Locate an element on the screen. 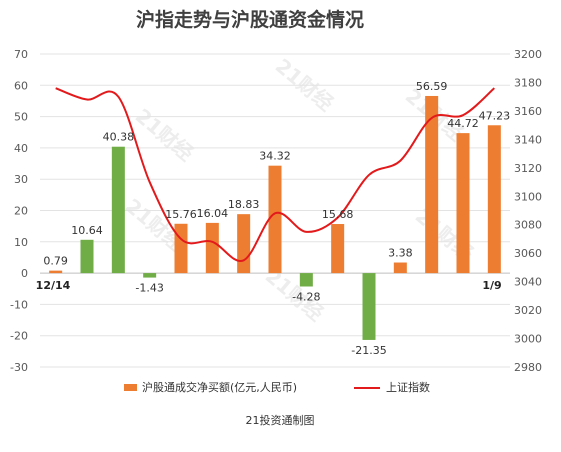 The width and height of the screenshot is (561, 452). left-axis-ticks: -30 -20 -10 0 10 20 30 40 50 60 70 is located at coordinates (19, 211).